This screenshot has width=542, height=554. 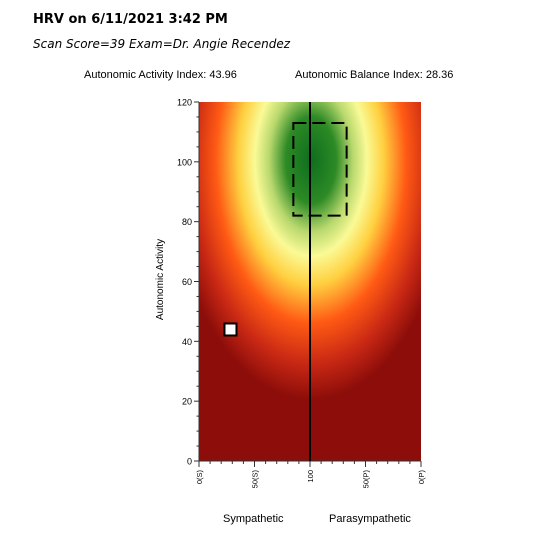 What do you see at coordinates (160, 75) in the screenshot?
I see `activity-index-label: Autonomic Activity Index: 43.96` at bounding box center [160, 75].